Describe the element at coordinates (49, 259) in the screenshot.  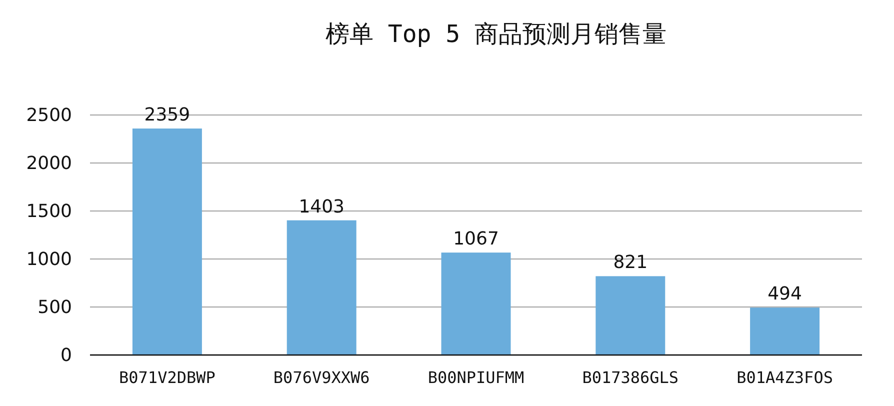
I see `y-tick-label: 1000` at that location.